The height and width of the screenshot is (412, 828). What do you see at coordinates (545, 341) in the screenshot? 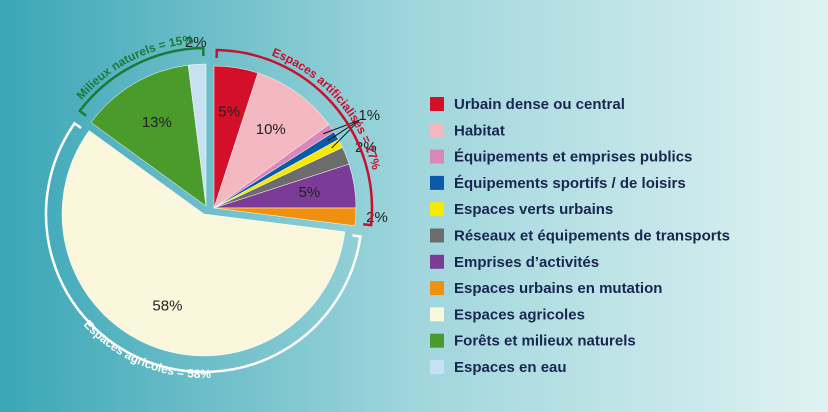
I see `legend-label: Forêts et milieux naturels` at bounding box center [545, 341].